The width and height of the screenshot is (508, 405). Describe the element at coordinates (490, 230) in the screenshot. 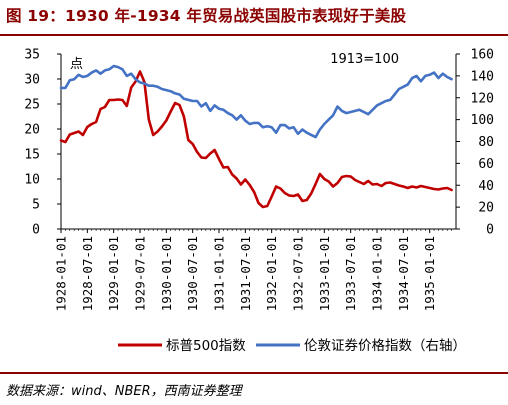

I see `right-tick-label: 0` at that location.